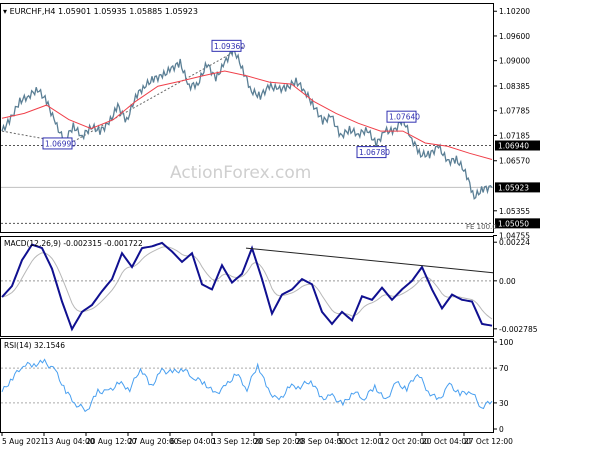 The image size is (600, 450). What do you see at coordinates (514, 135) in the screenshot?
I see `price-tick-label: 1.07185` at bounding box center [514, 135].